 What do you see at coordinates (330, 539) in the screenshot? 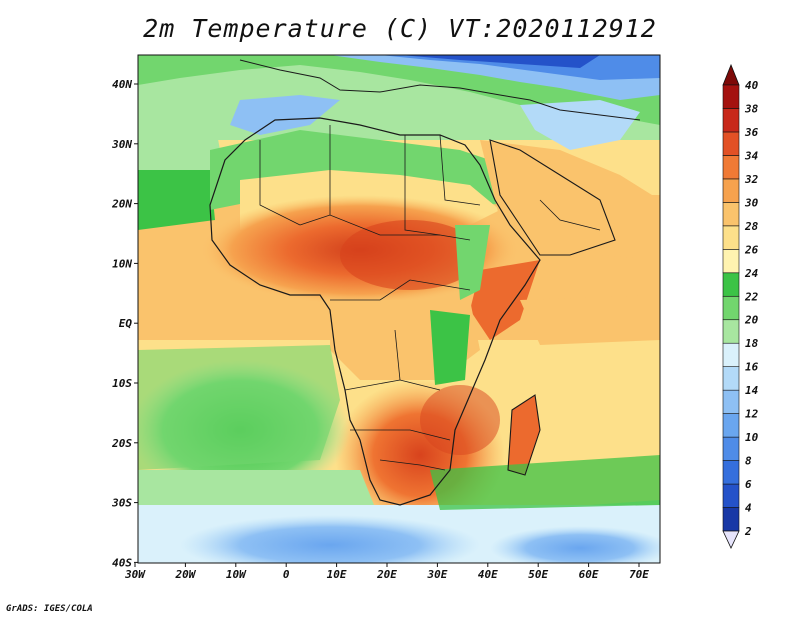
I see `southern-ocean-cold` at bounding box center [330, 539].